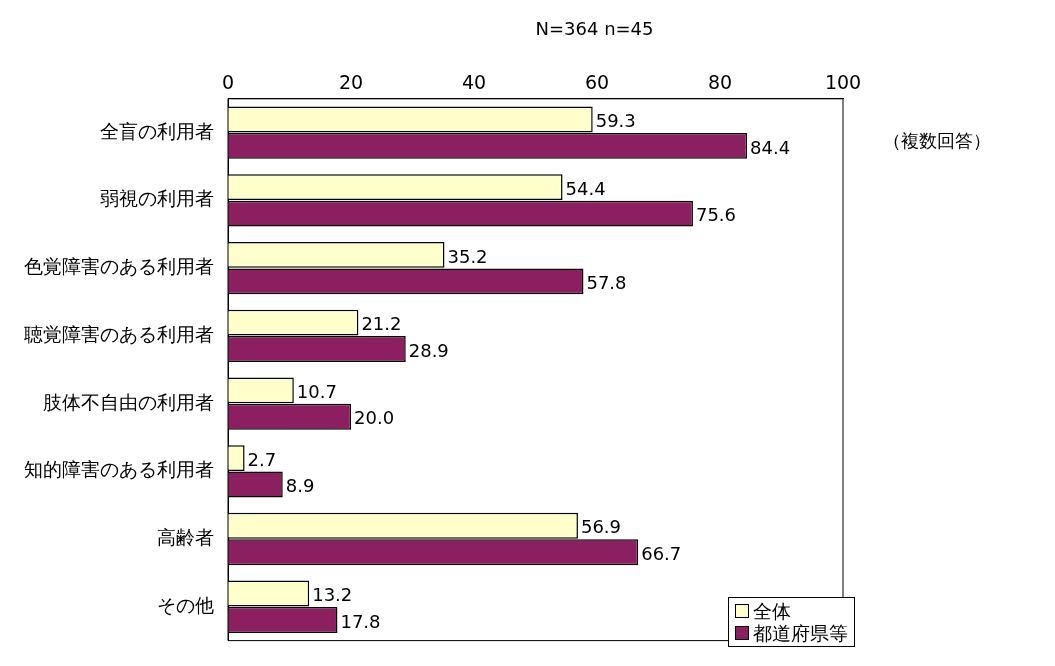 This screenshot has width=1055, height=666. I want to click on legend-label: 都道府県等, so click(800, 632).